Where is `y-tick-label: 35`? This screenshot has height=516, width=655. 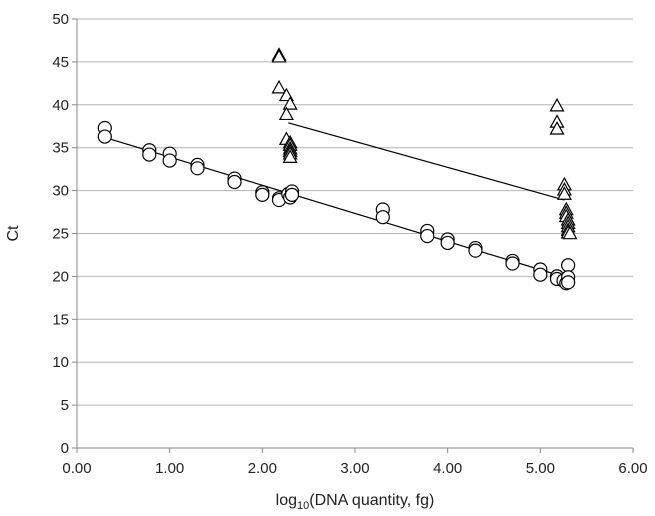 y-tick-label: 35 is located at coordinates (60, 148).